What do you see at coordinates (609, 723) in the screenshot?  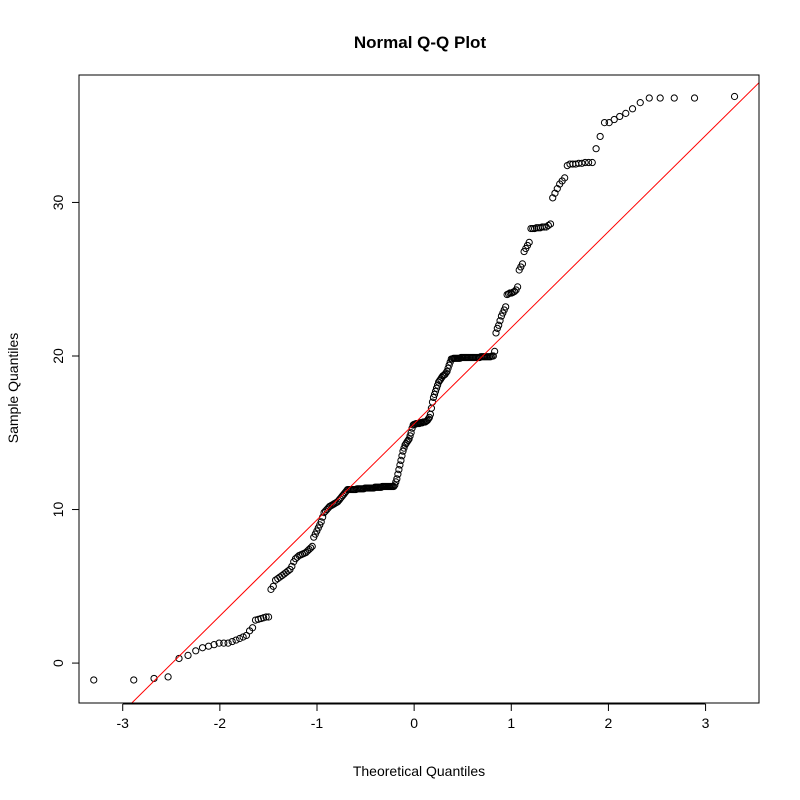 I see `x-tick-label: 2` at bounding box center [609, 723].